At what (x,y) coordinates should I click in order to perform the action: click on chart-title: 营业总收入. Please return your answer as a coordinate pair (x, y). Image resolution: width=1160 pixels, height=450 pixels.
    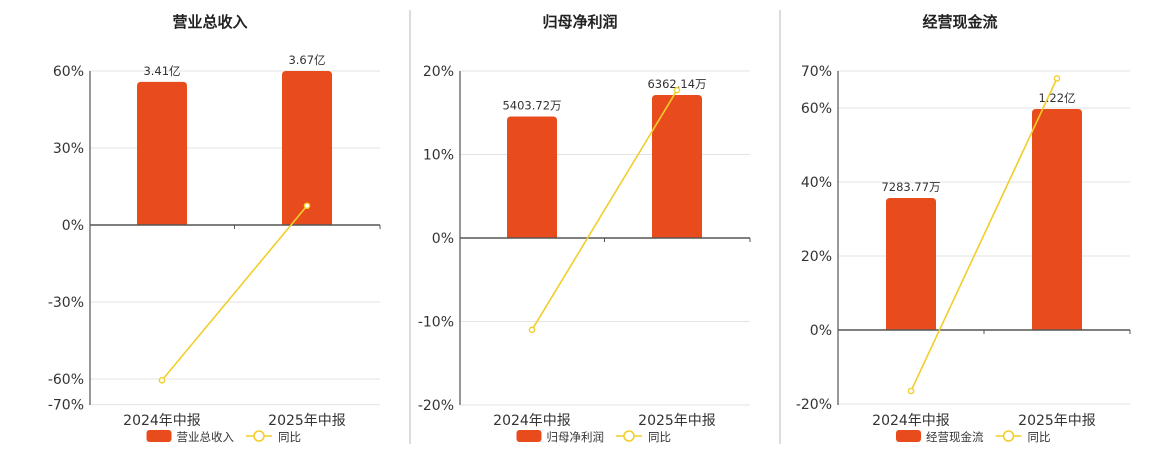
    Looking at the image, I should click on (209, 22).